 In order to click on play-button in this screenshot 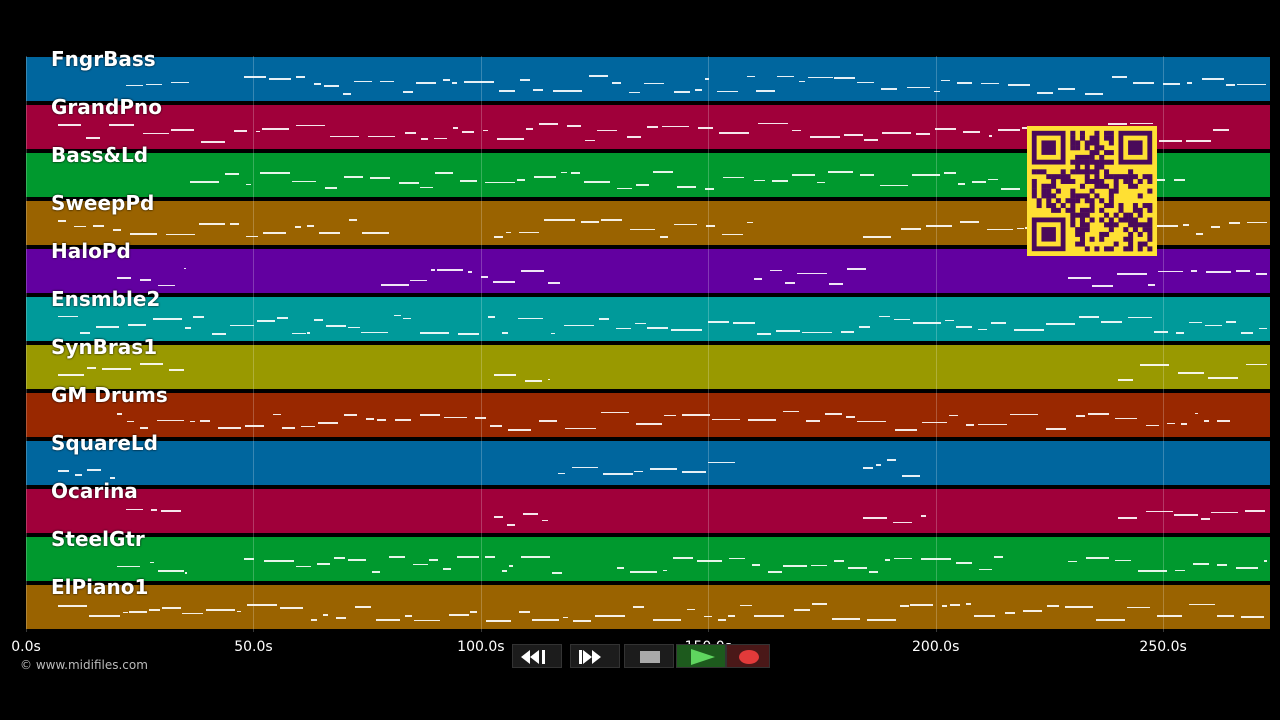, I will do `click(701, 656)`.